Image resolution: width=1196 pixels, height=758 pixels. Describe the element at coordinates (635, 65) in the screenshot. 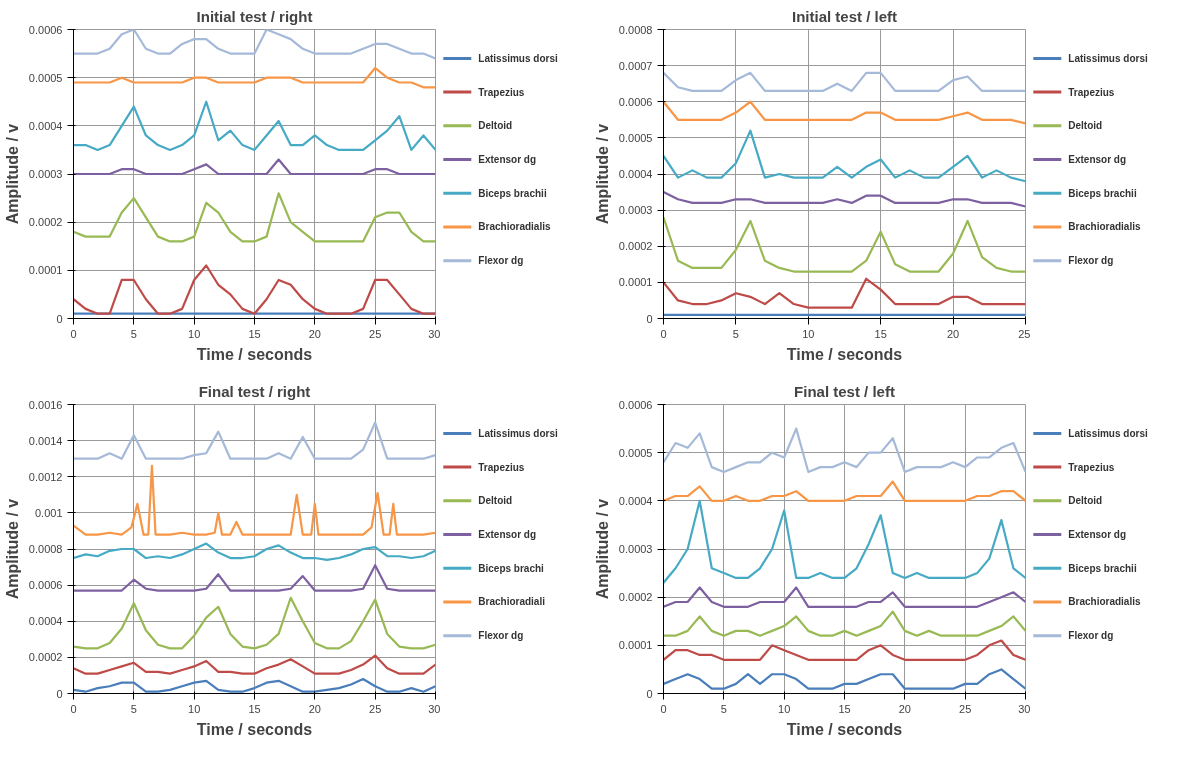

I see `y-tick-label: 0.0007` at that location.